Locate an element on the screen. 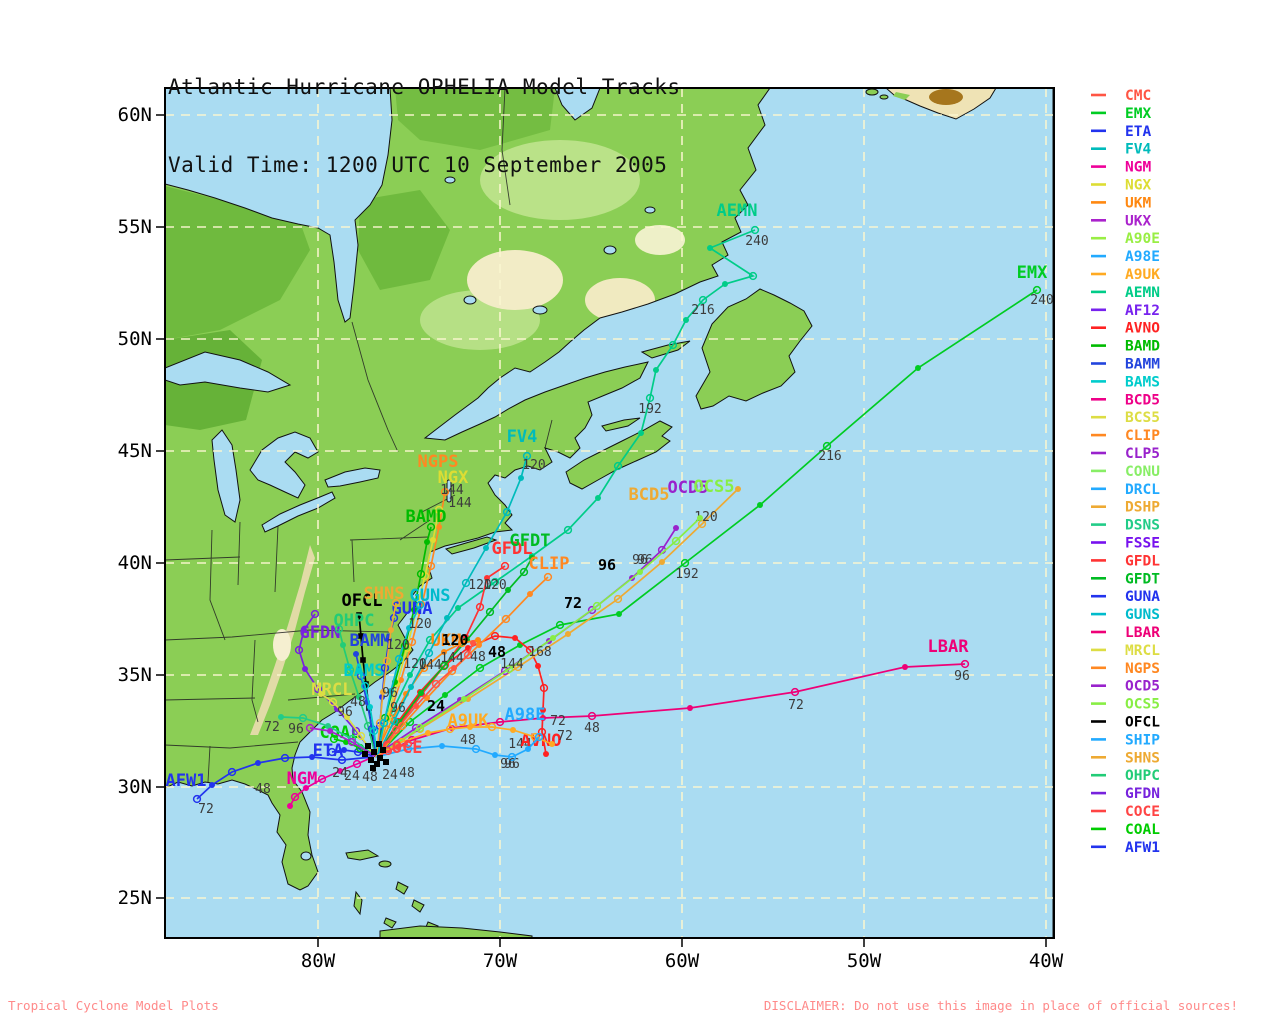 This screenshot has width=1280, height=1024. track-label-bams: BAMS is located at coordinates (364, 671).